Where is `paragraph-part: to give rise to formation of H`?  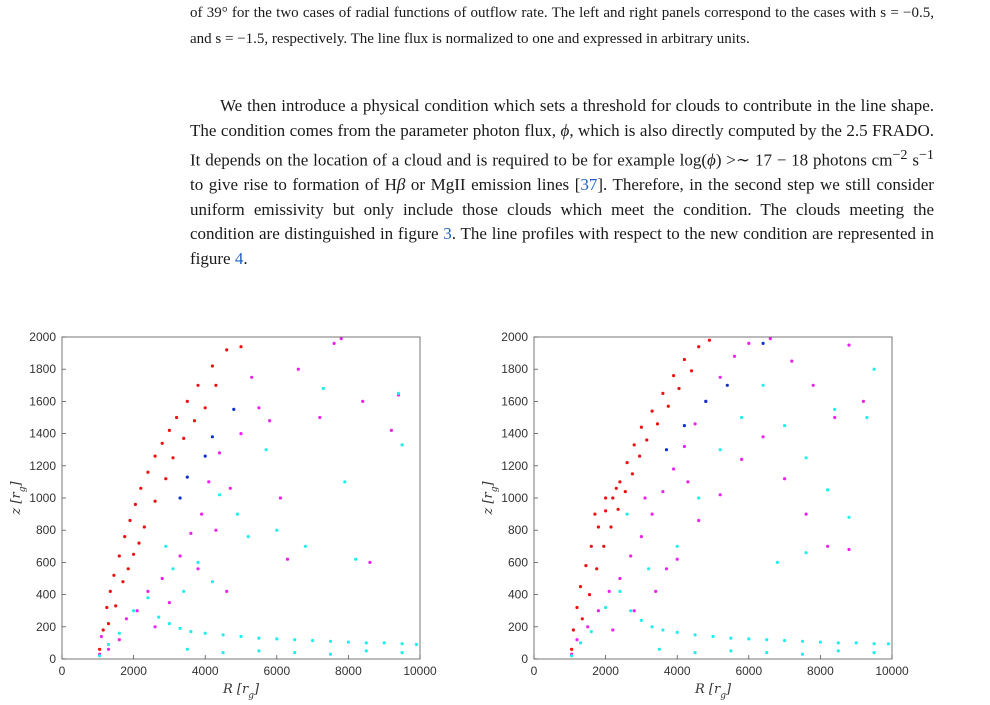 paragraph-part: to give rise to formation of H is located at coordinates (293, 185).